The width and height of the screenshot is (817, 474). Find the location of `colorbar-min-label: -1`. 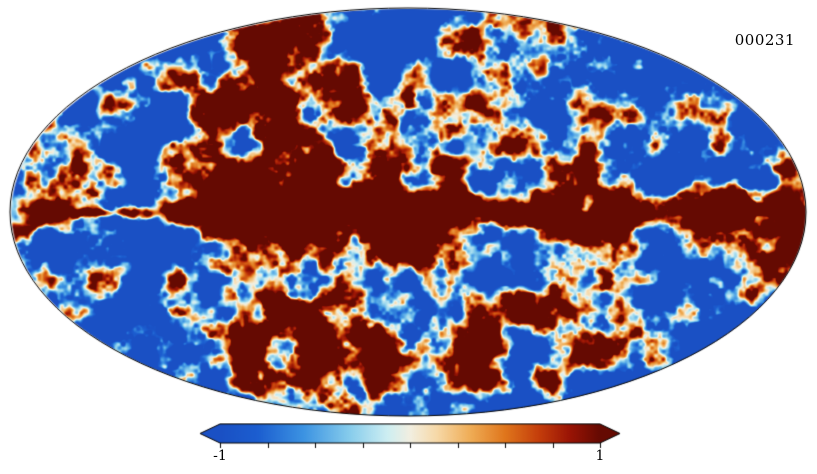

colorbar-min-label: -1 is located at coordinates (220, 456).